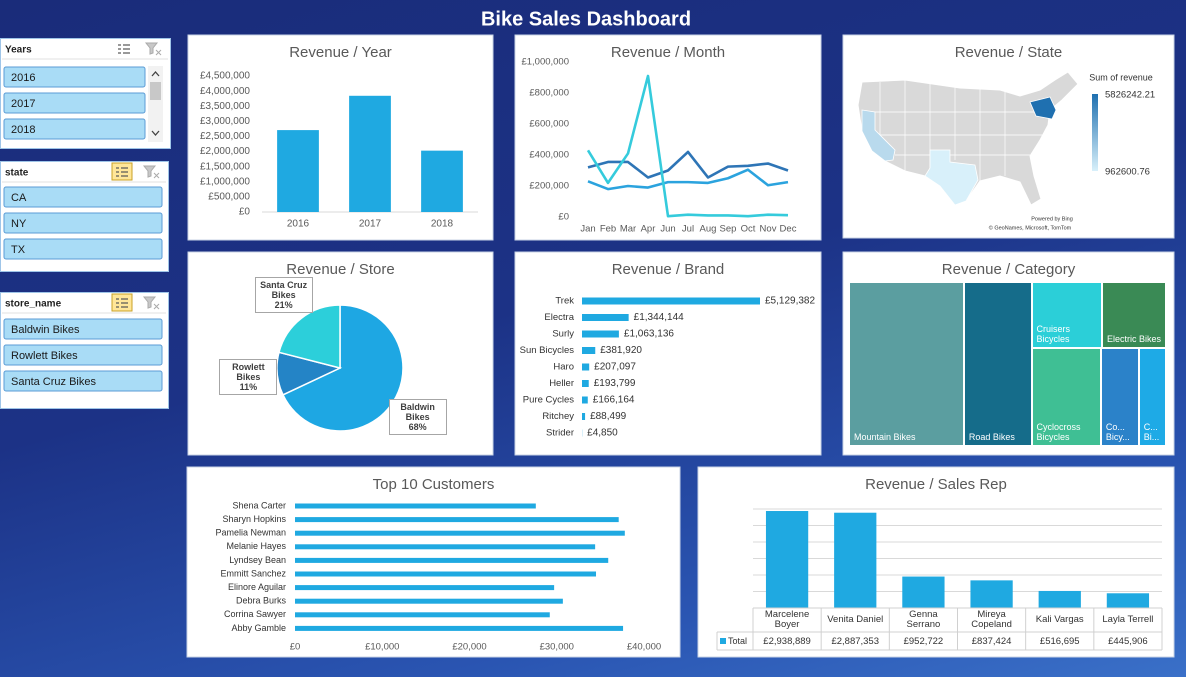  I want to click on slicer-title: store_name, so click(33, 304).